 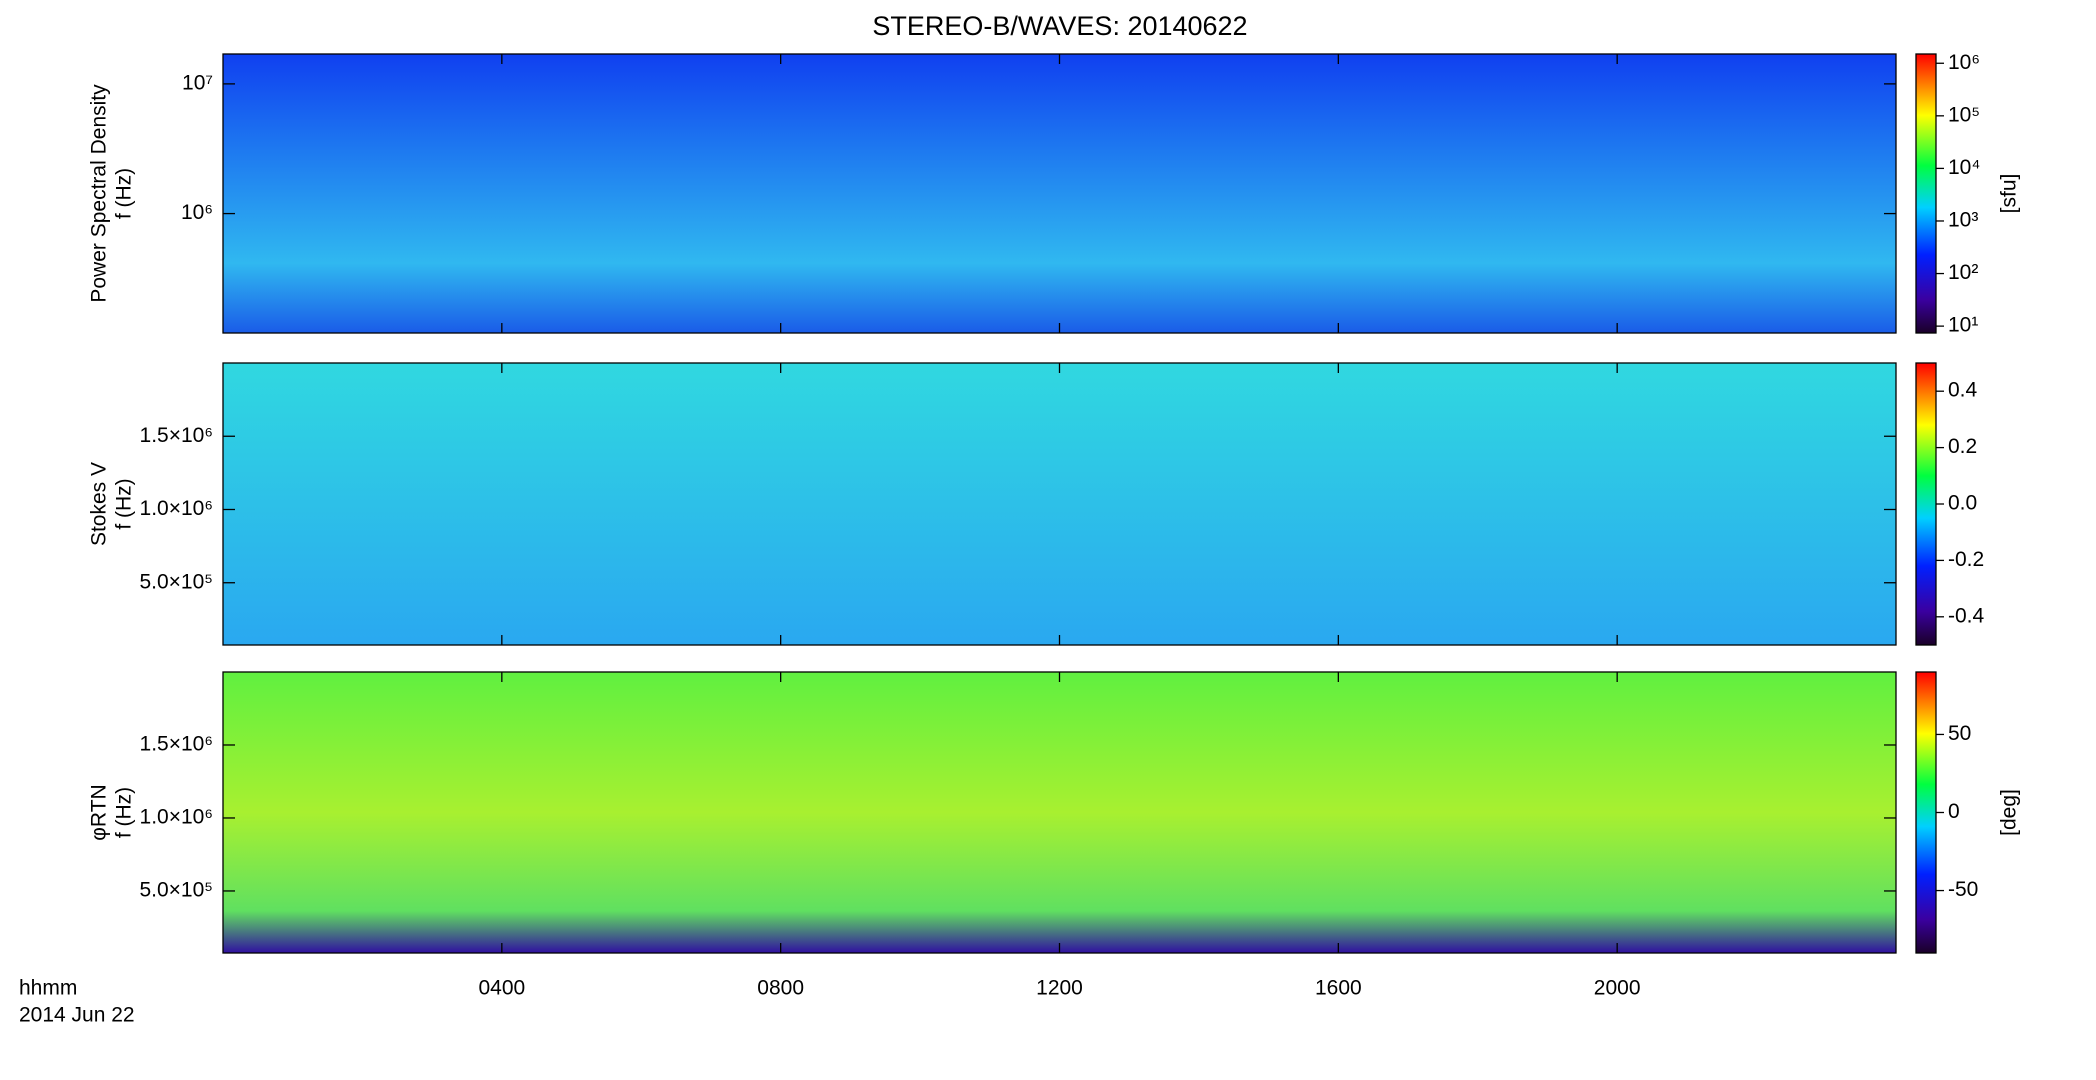 What do you see at coordinates (2009, 812) in the screenshot?
I see `colorbar-label: [deg]` at bounding box center [2009, 812].